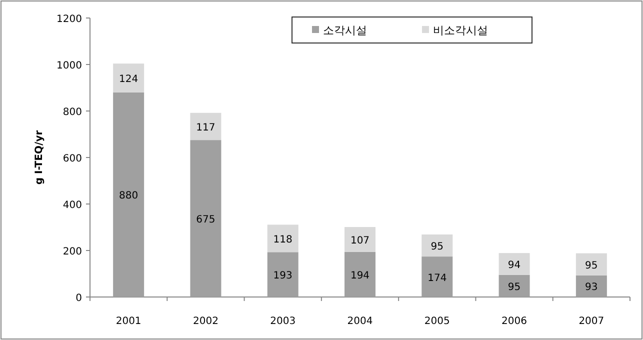 The height and width of the screenshot is (340, 643). Describe the element at coordinates (39, 157) in the screenshot. I see `y-axis-title: g I-TEQ/yr` at that location.